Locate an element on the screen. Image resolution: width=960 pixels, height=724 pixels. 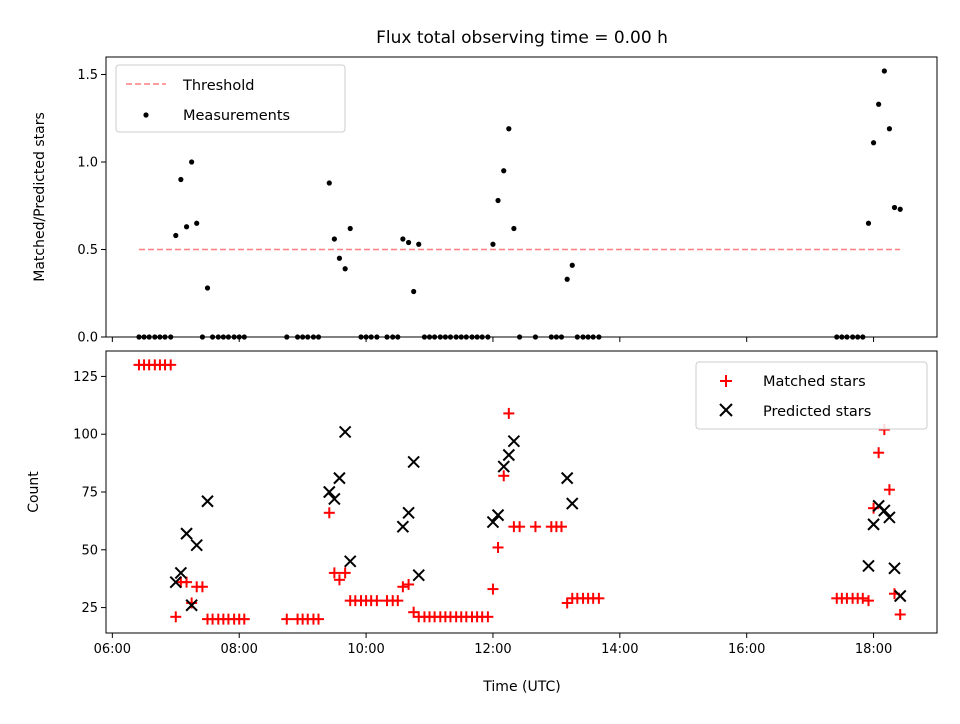
bottom-y-tick-label: 125 is located at coordinates (85, 377).